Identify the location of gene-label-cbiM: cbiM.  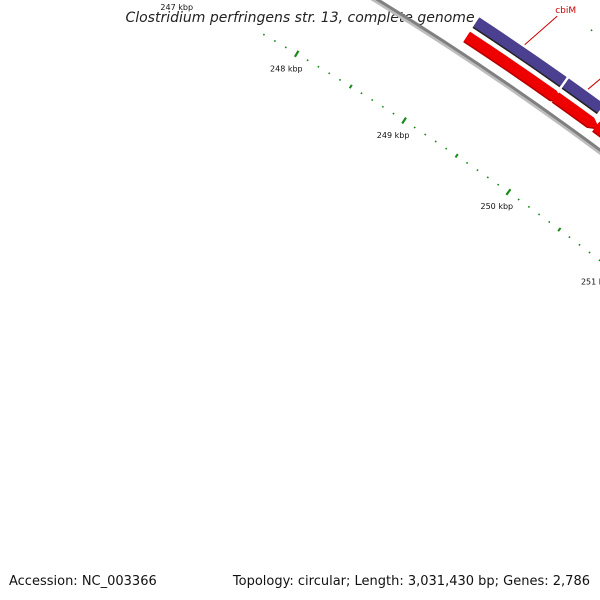
(565, 11).